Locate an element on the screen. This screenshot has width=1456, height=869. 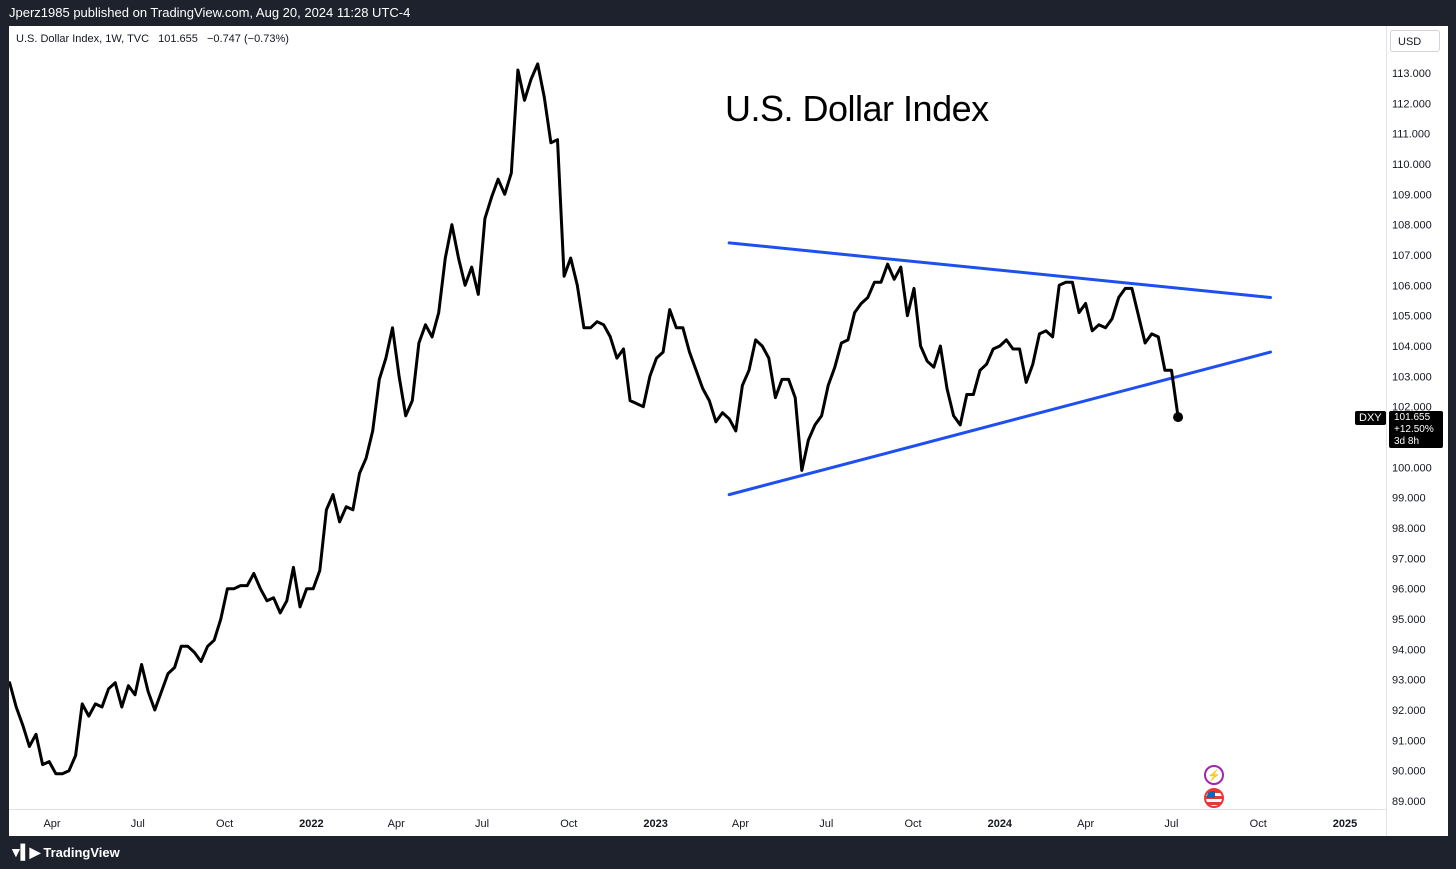
y-tick-label: 92.000 is located at coordinates (1409, 711).